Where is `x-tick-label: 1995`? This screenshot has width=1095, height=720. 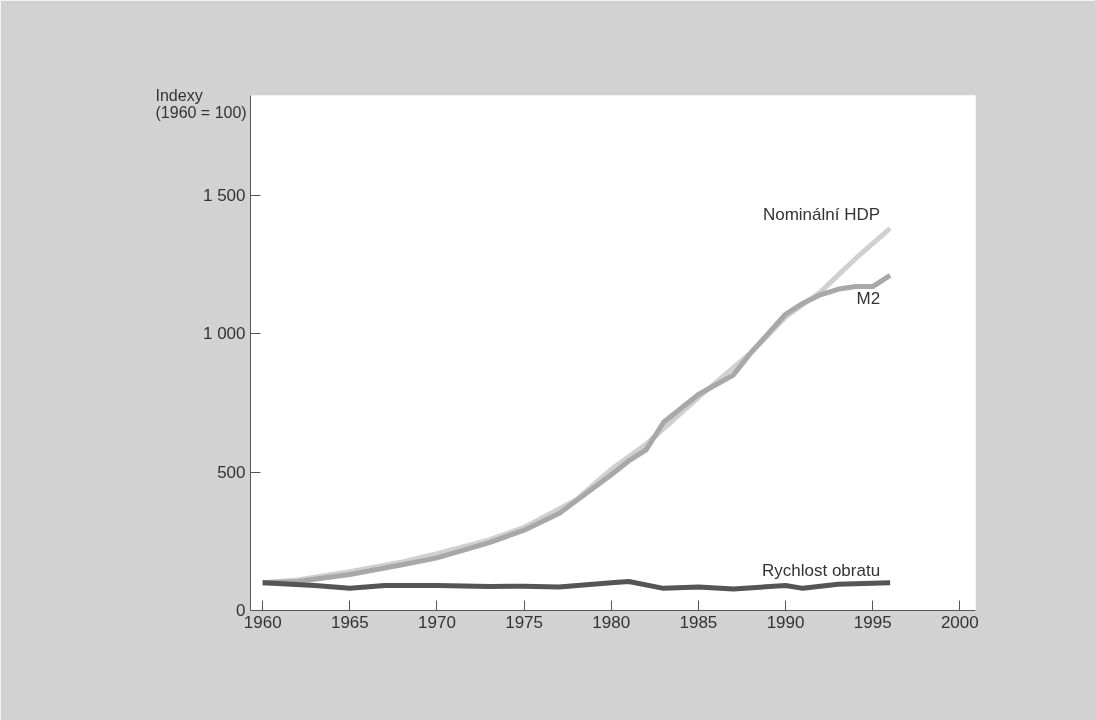 x-tick-label: 1995 is located at coordinates (872, 622).